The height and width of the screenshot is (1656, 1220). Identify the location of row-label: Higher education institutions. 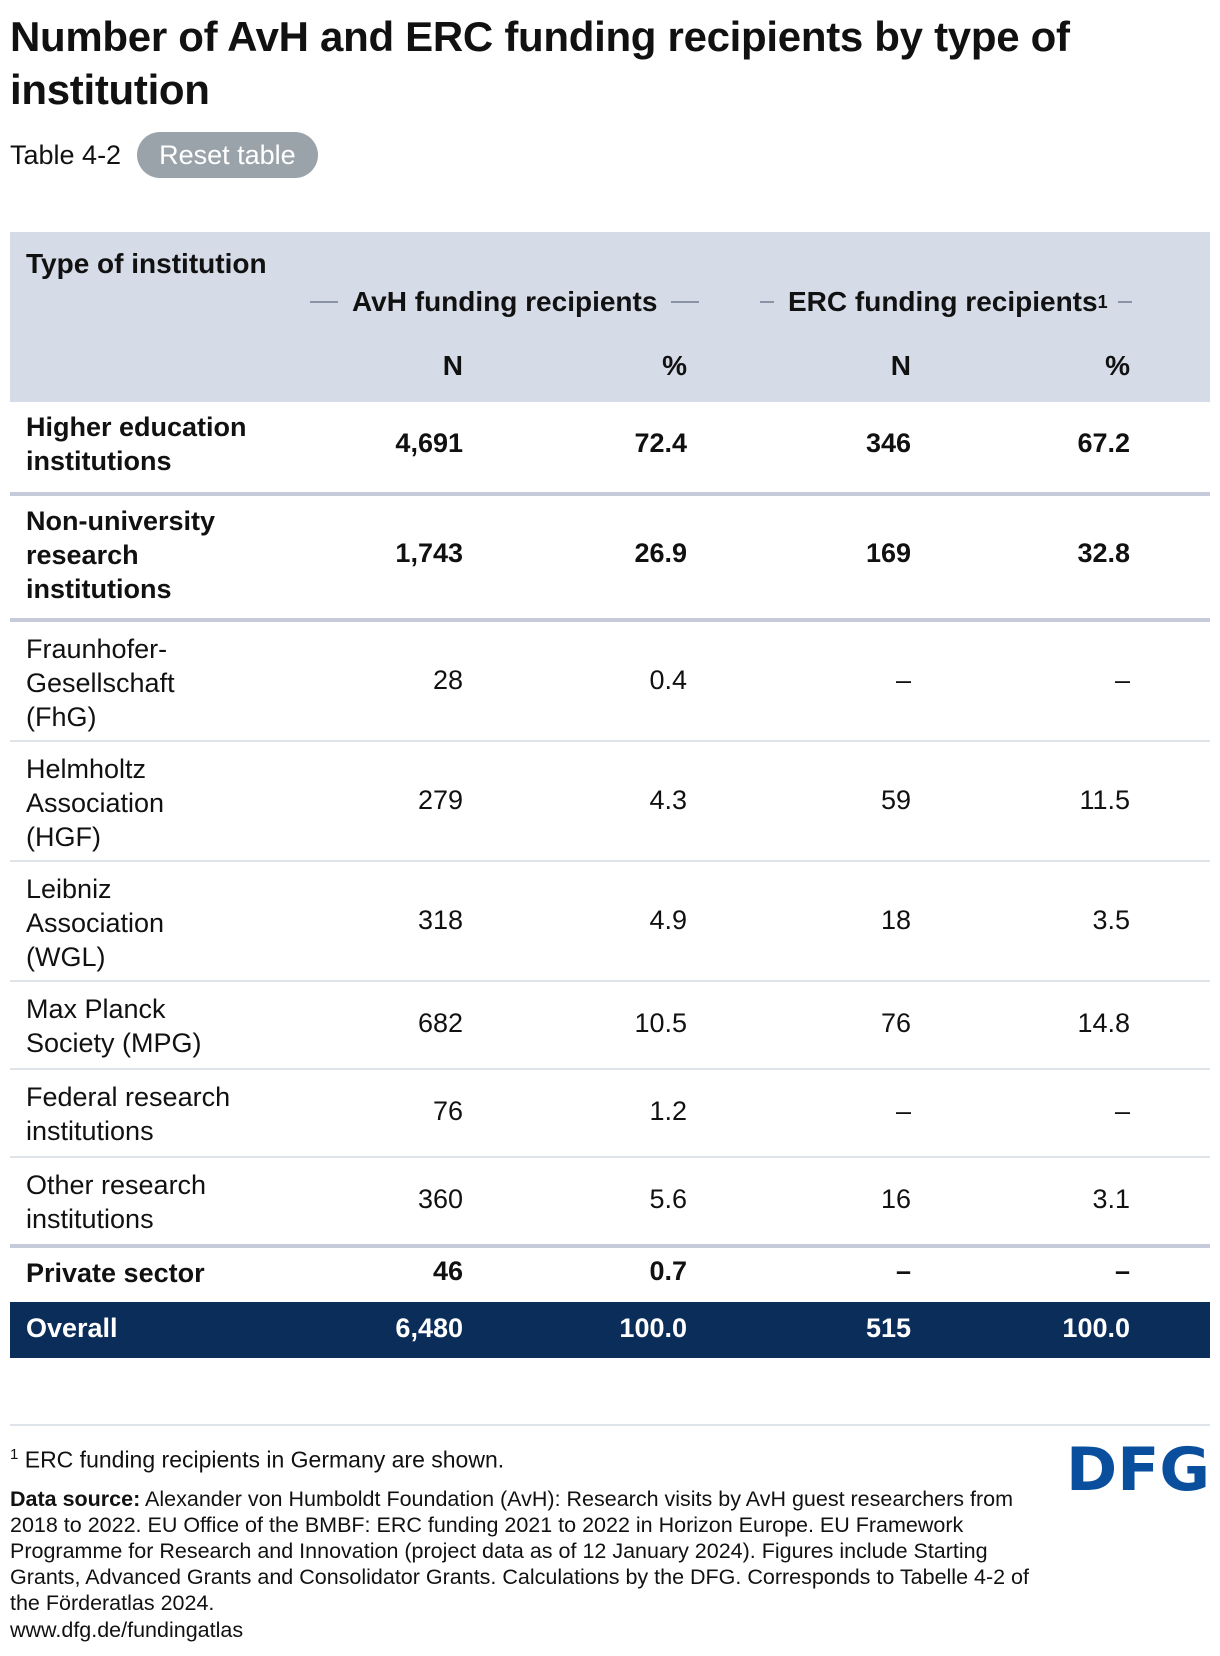
(136, 444).